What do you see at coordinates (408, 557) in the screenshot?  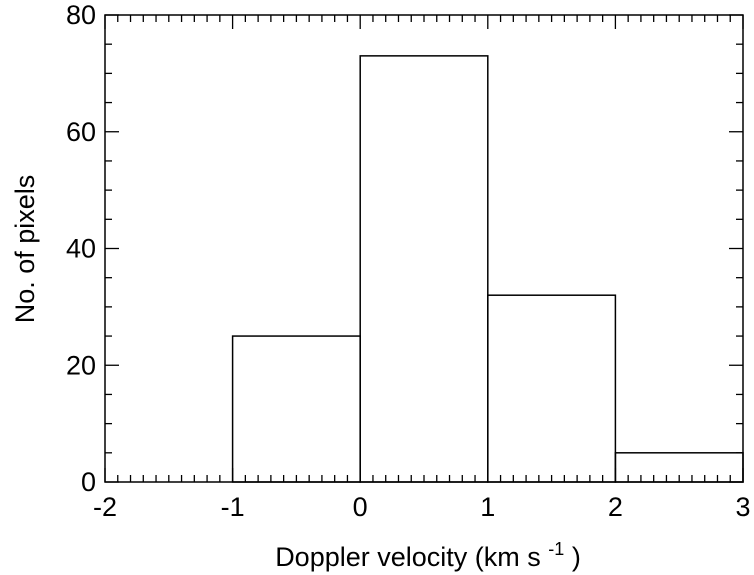 I see `x-axis-title-text: Doppler velocity (km s` at bounding box center [408, 557].